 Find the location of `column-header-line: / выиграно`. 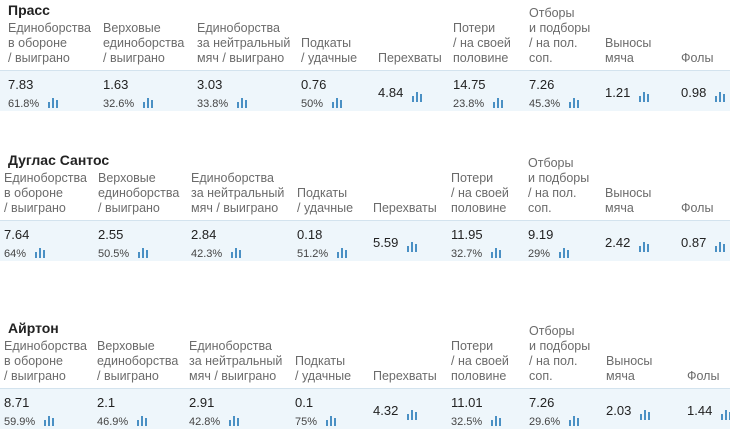

column-header-line: / выиграно is located at coordinates (35, 208).